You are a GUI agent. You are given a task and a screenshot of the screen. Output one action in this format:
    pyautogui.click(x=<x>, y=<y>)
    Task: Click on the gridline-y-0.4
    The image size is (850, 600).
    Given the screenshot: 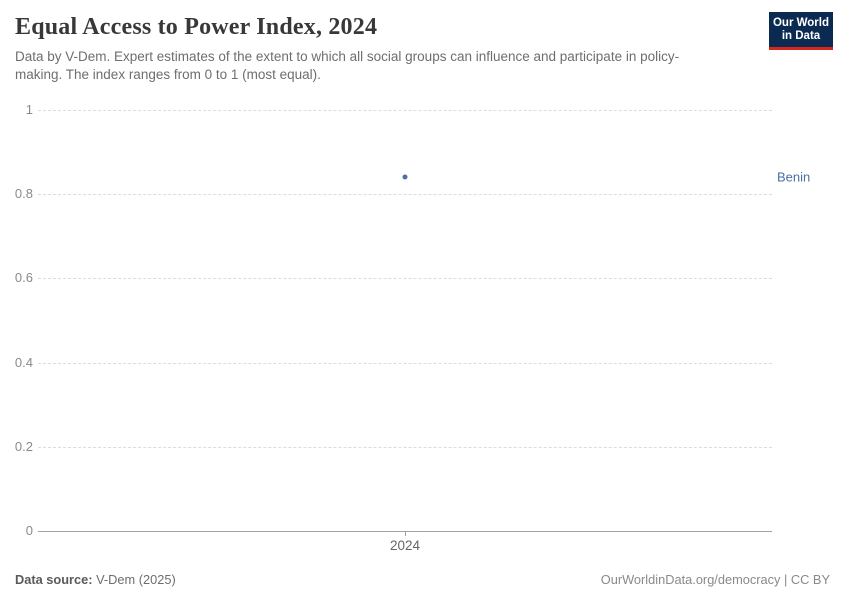 What is the action you would take?
    pyautogui.click(x=405, y=363)
    